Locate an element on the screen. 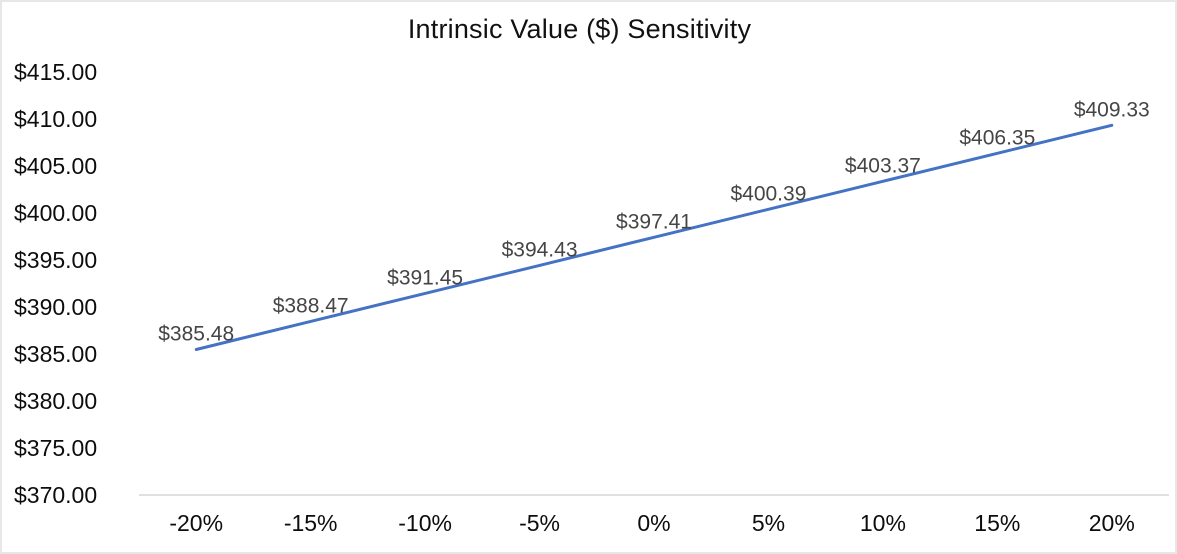 This screenshot has width=1177, height=554. y-axis-tick-label: $410.00 is located at coordinates (55, 119).